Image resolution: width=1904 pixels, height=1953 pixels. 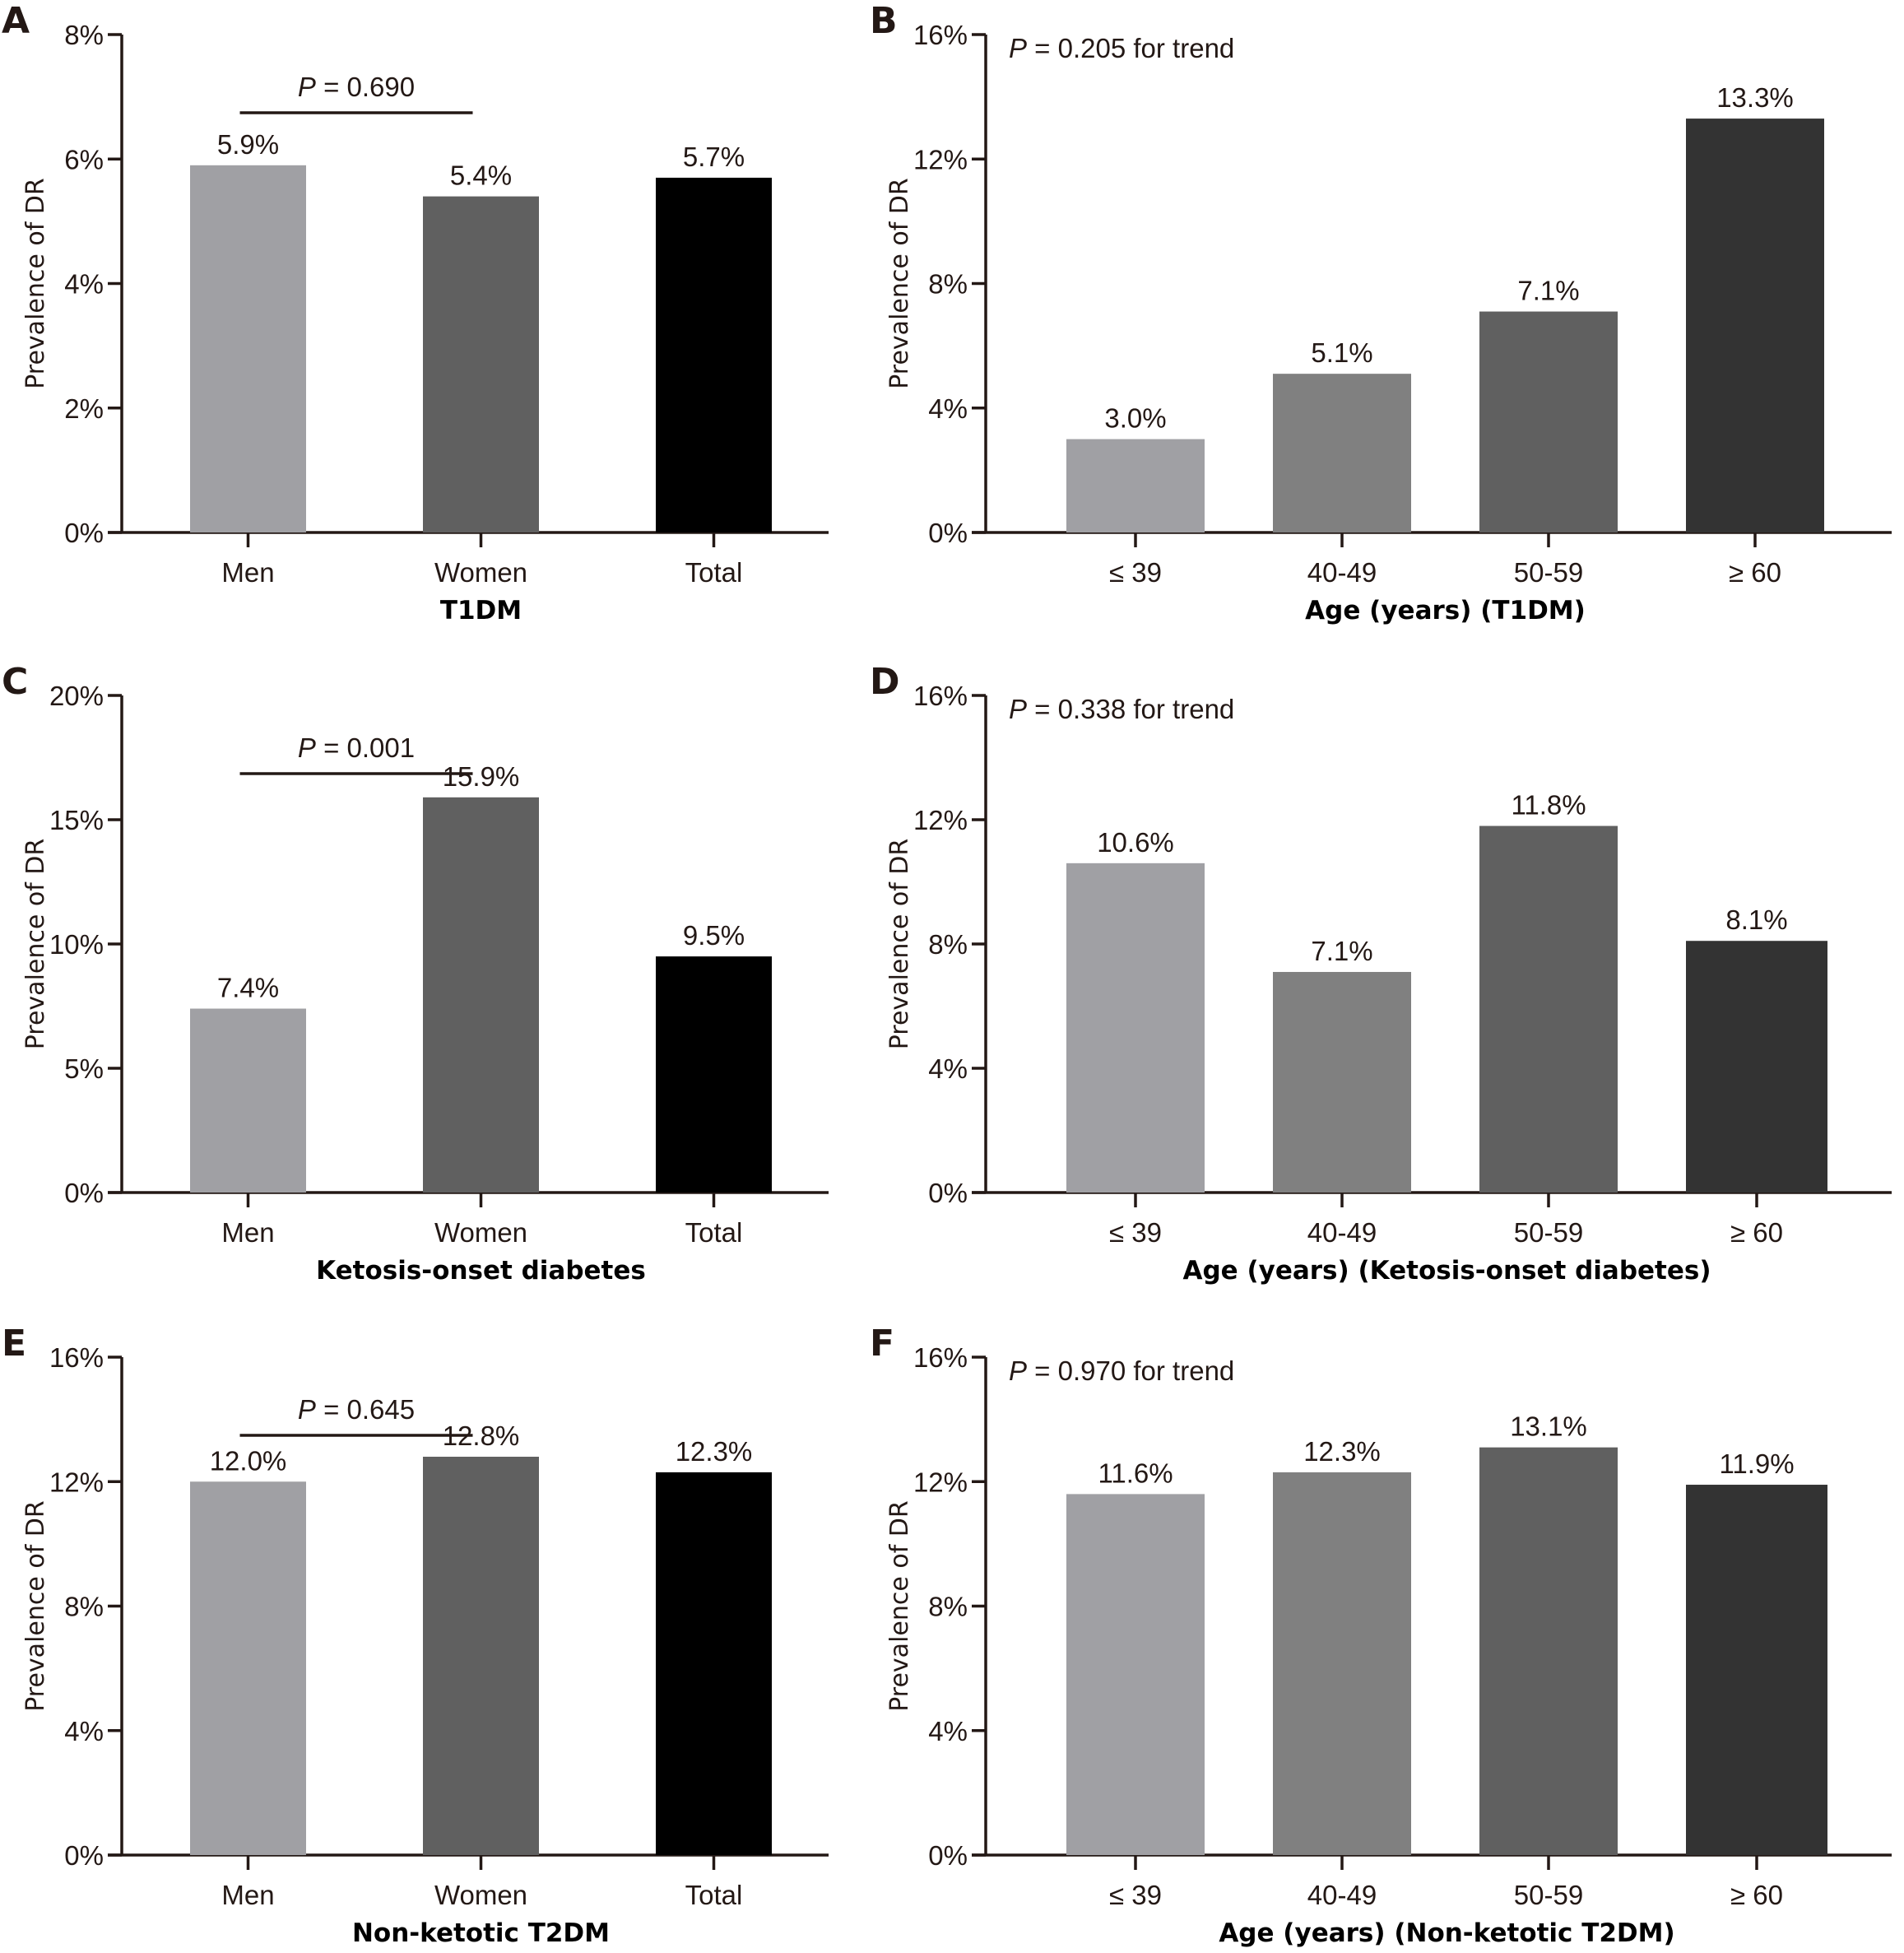 I want to click on trend-p-value-annotation: P = 0.338 for trend, so click(x=1121, y=709).